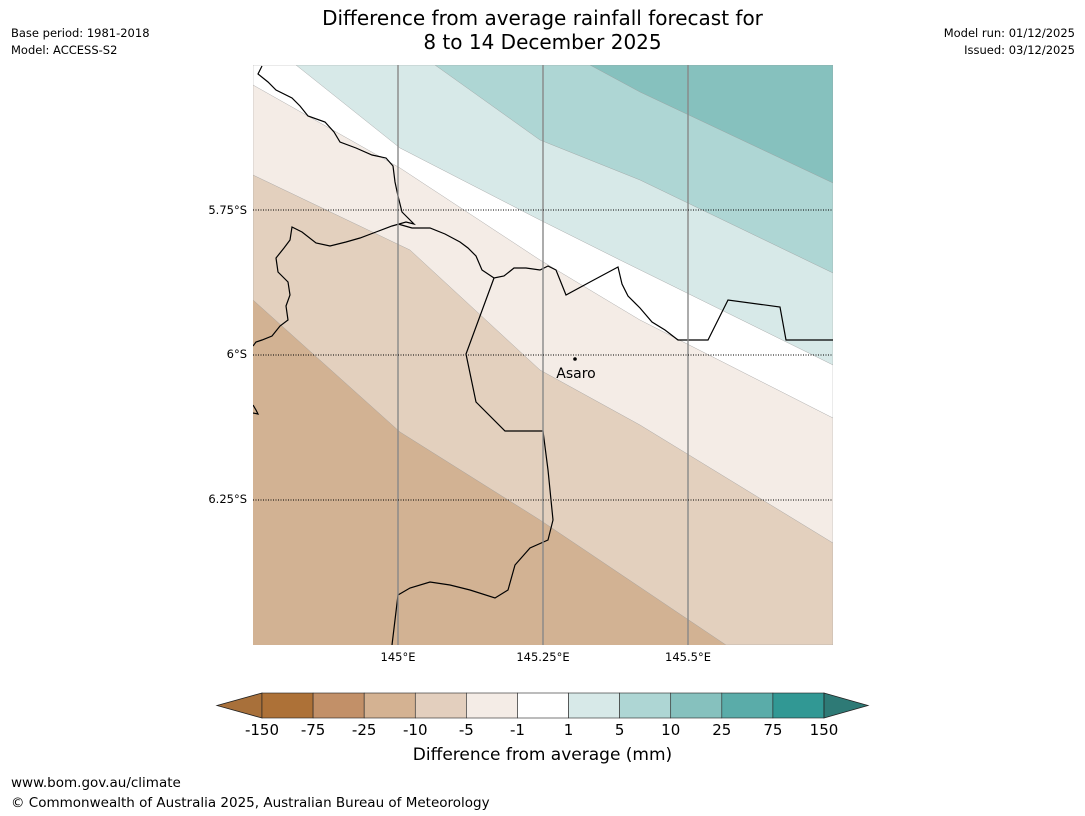  I want to click on border-southwest, so click(472, 461).